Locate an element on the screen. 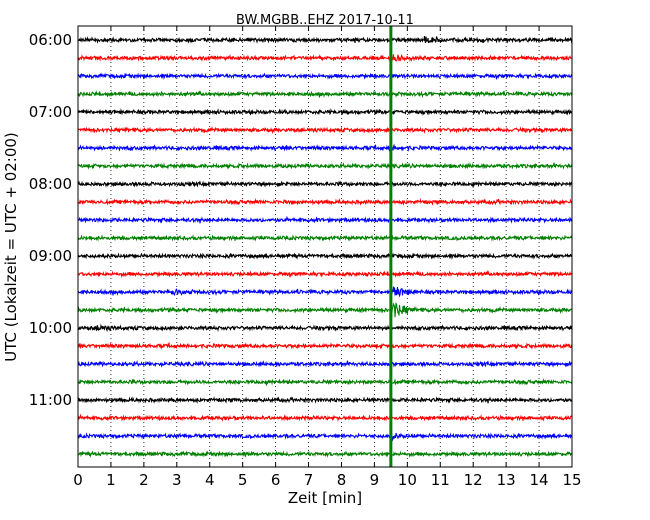 The height and width of the screenshot is (520, 650). chart-title: BW.MGBB..EHZ 2017-10-11 is located at coordinates (325, 20).